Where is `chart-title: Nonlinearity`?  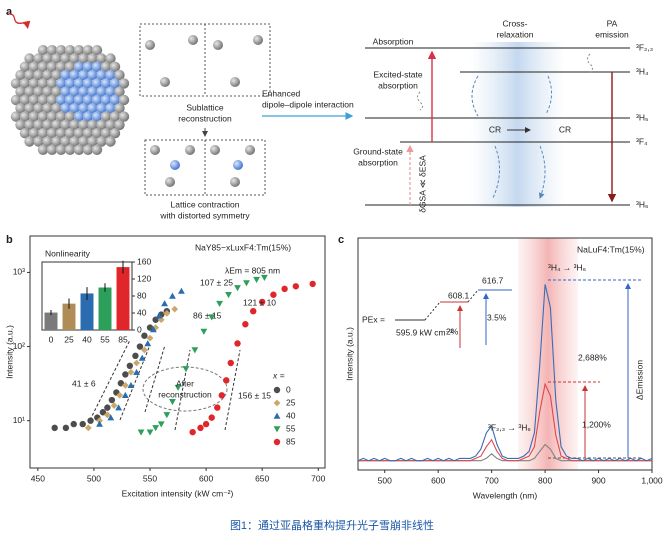
chart-title: Nonlinearity is located at coordinates (68, 253).